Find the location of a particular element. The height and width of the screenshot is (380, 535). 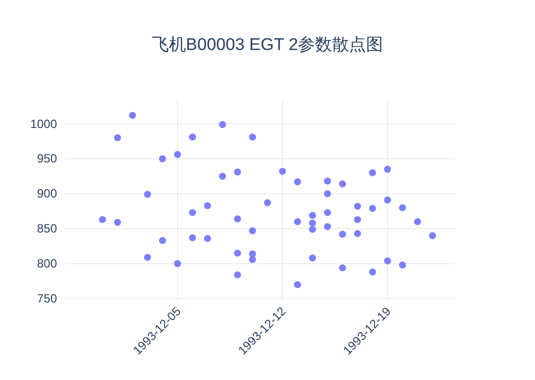

y-tick-label: 950 is located at coordinates (47, 159).